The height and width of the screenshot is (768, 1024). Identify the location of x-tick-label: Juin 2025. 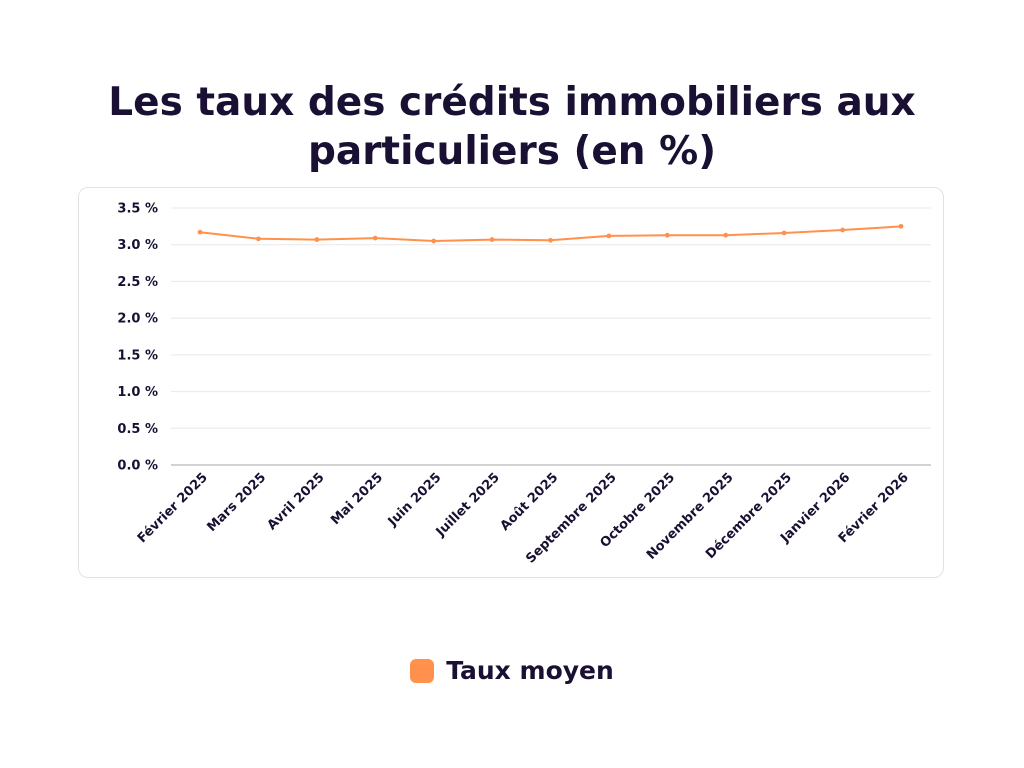
(415, 500).